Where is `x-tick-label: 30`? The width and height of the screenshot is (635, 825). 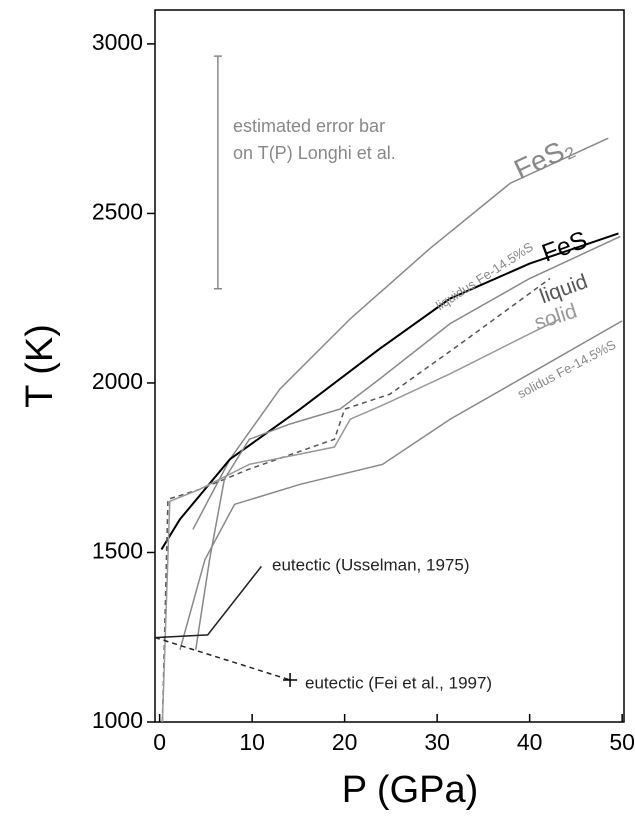
x-tick-label: 30 is located at coordinates (437, 742).